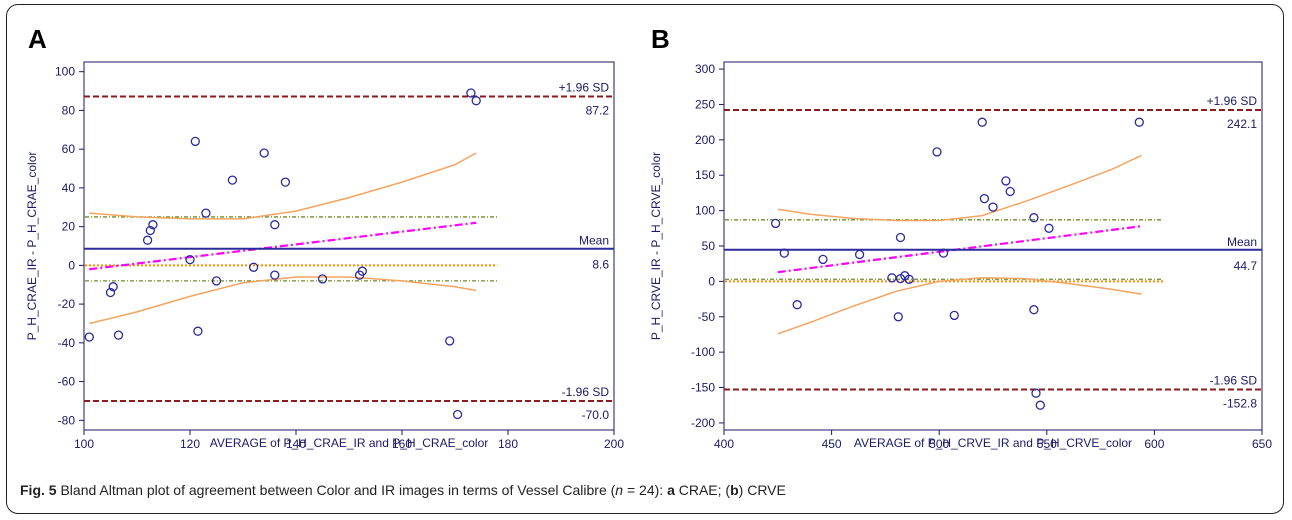  What do you see at coordinates (1240, 404) in the screenshot?
I see `panel-b-lower-loa-value: -152.8` at bounding box center [1240, 404].